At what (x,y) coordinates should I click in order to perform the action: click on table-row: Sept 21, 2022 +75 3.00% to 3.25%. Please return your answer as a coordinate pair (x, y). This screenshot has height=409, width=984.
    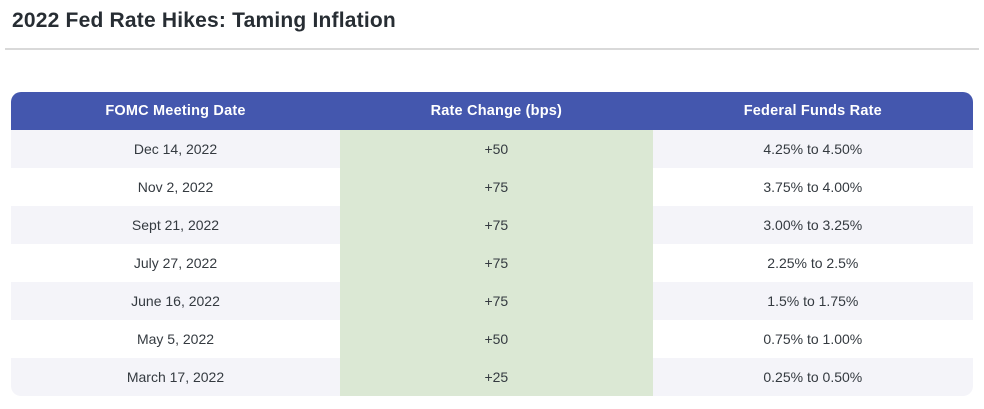
    Looking at the image, I should click on (492, 225).